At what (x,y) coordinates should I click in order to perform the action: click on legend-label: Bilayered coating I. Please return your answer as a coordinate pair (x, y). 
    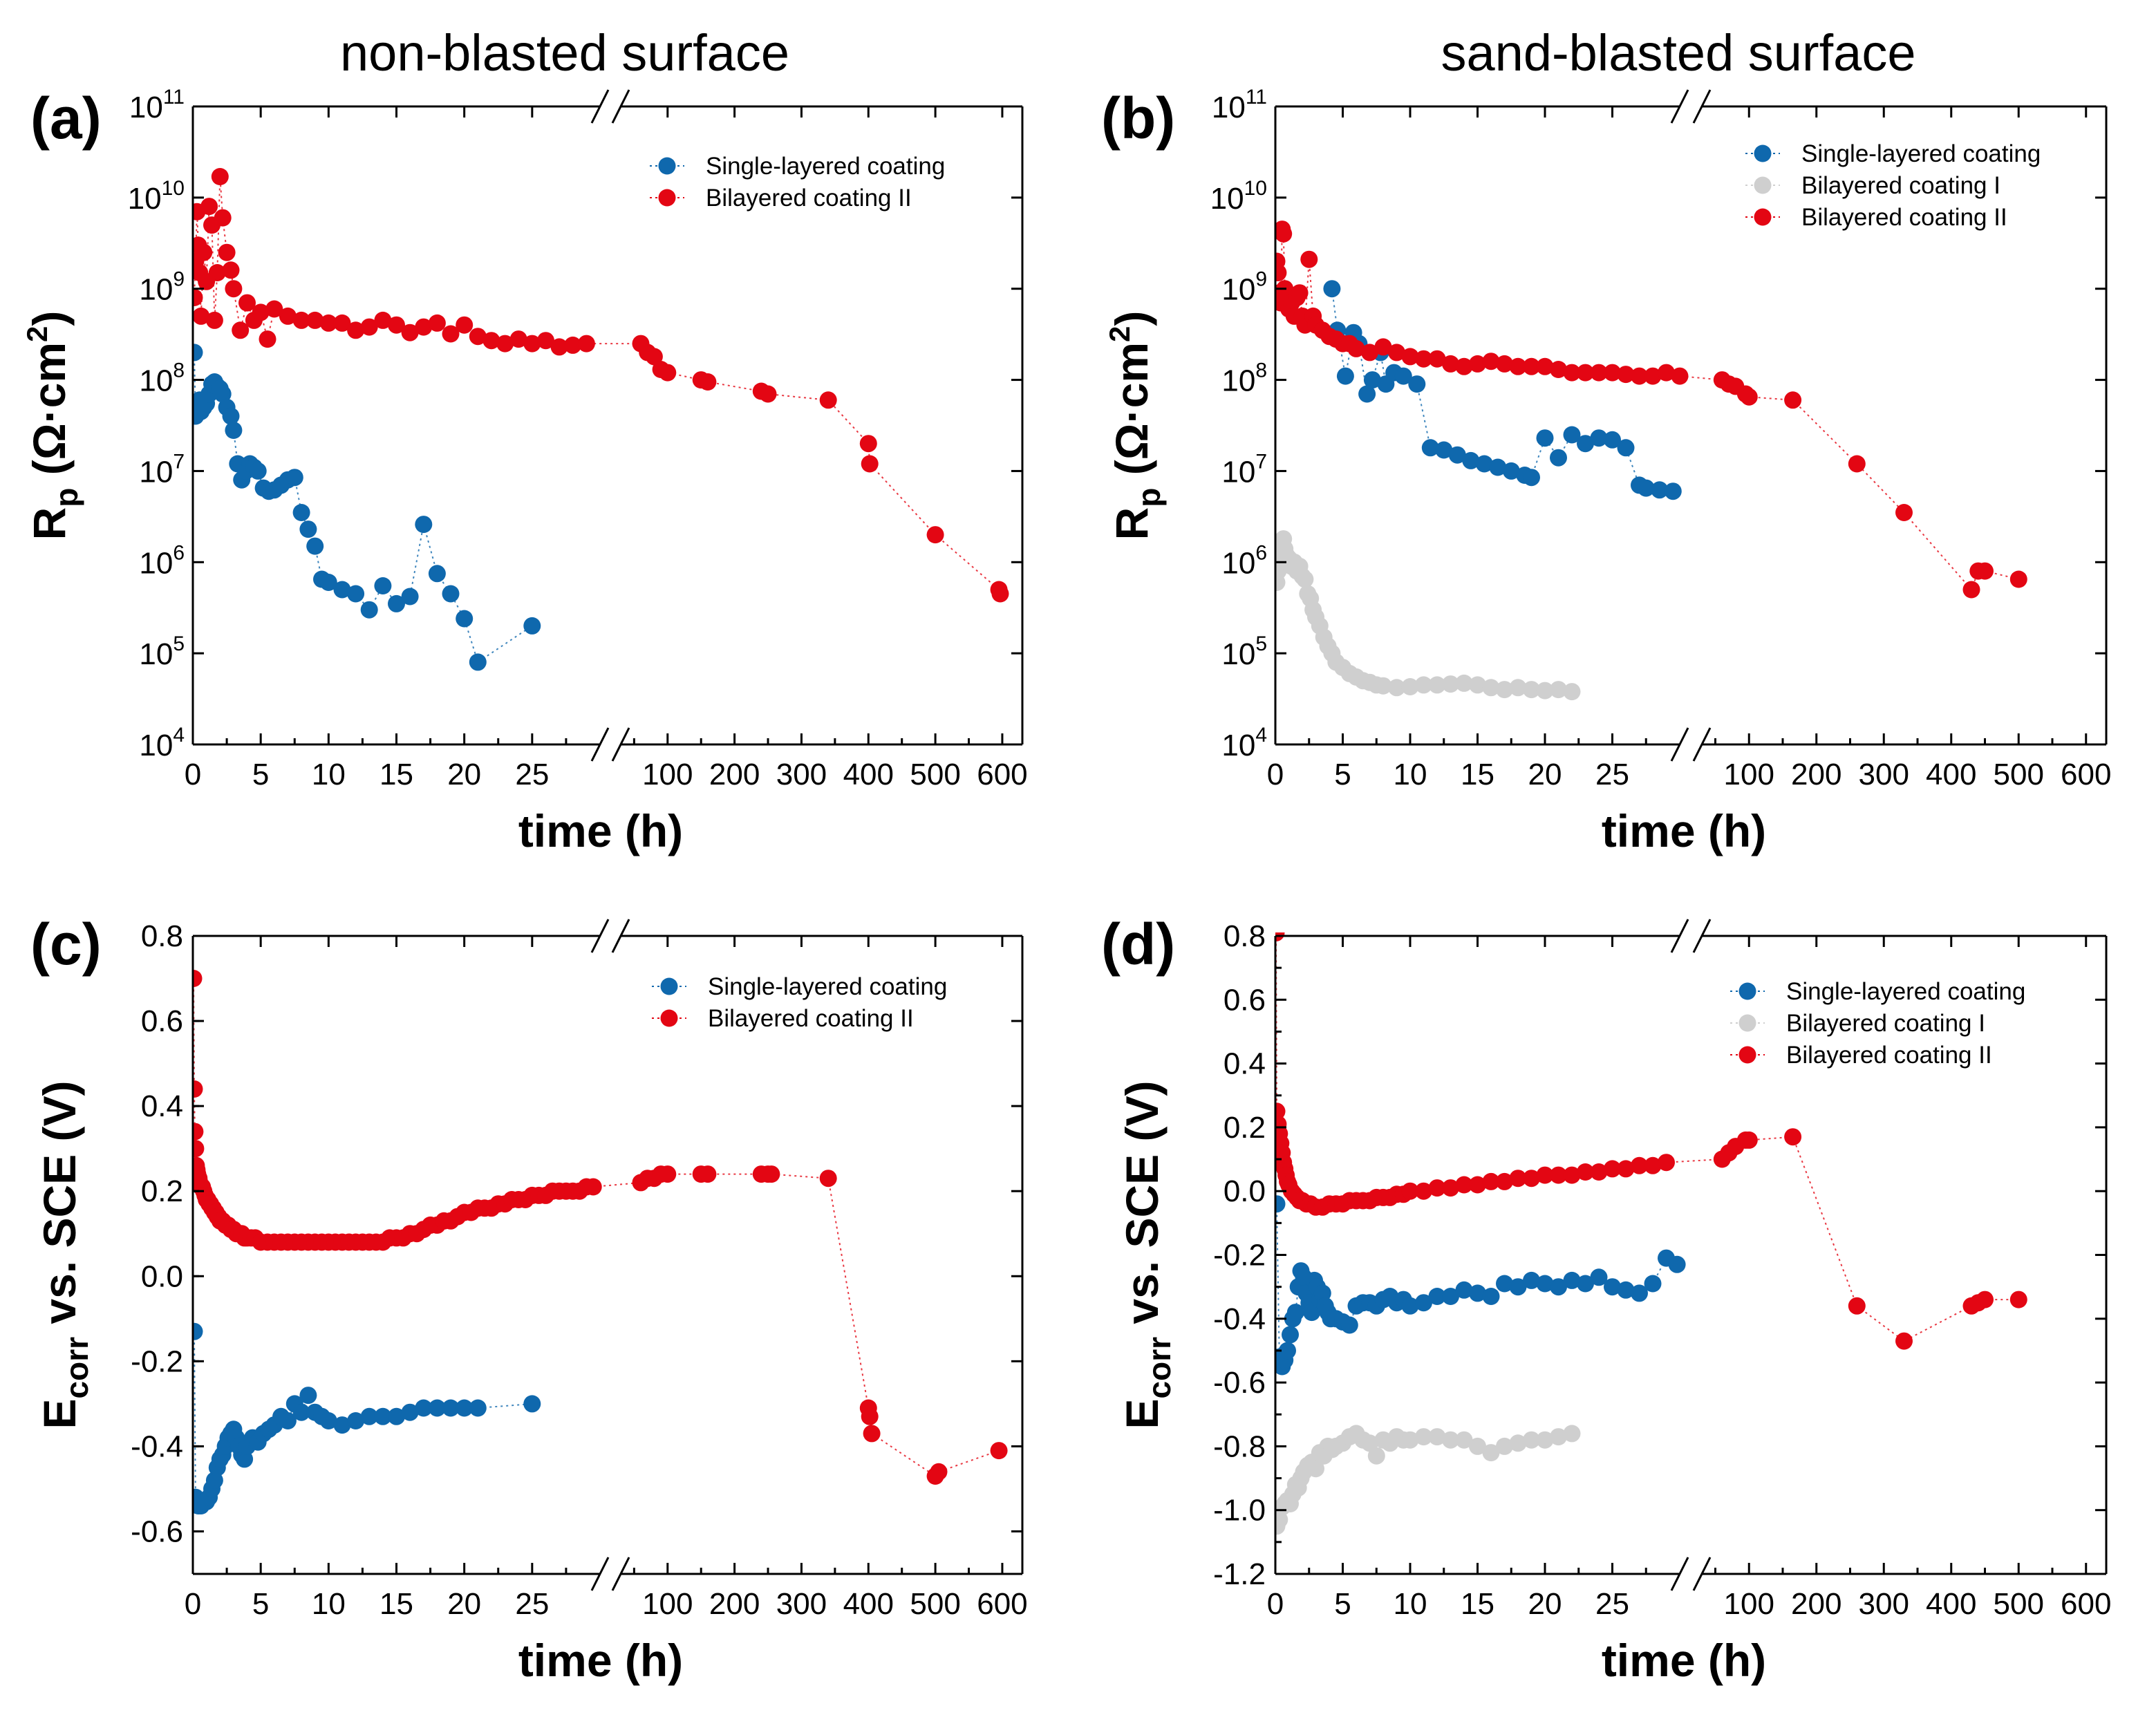
    Looking at the image, I should click on (1886, 1023).